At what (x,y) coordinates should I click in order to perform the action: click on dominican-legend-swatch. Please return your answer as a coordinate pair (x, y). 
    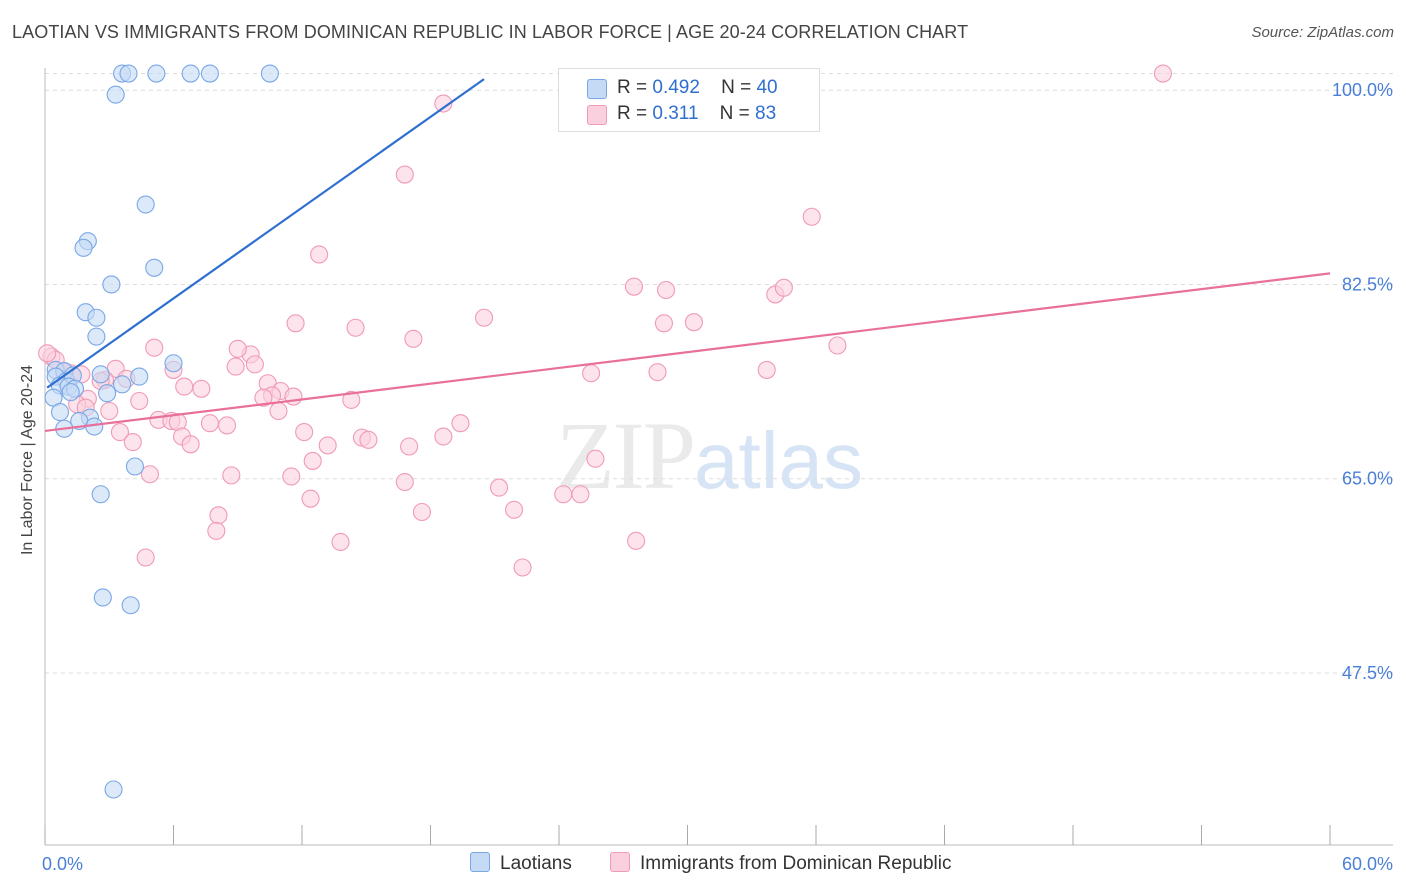
    Looking at the image, I should click on (620, 862).